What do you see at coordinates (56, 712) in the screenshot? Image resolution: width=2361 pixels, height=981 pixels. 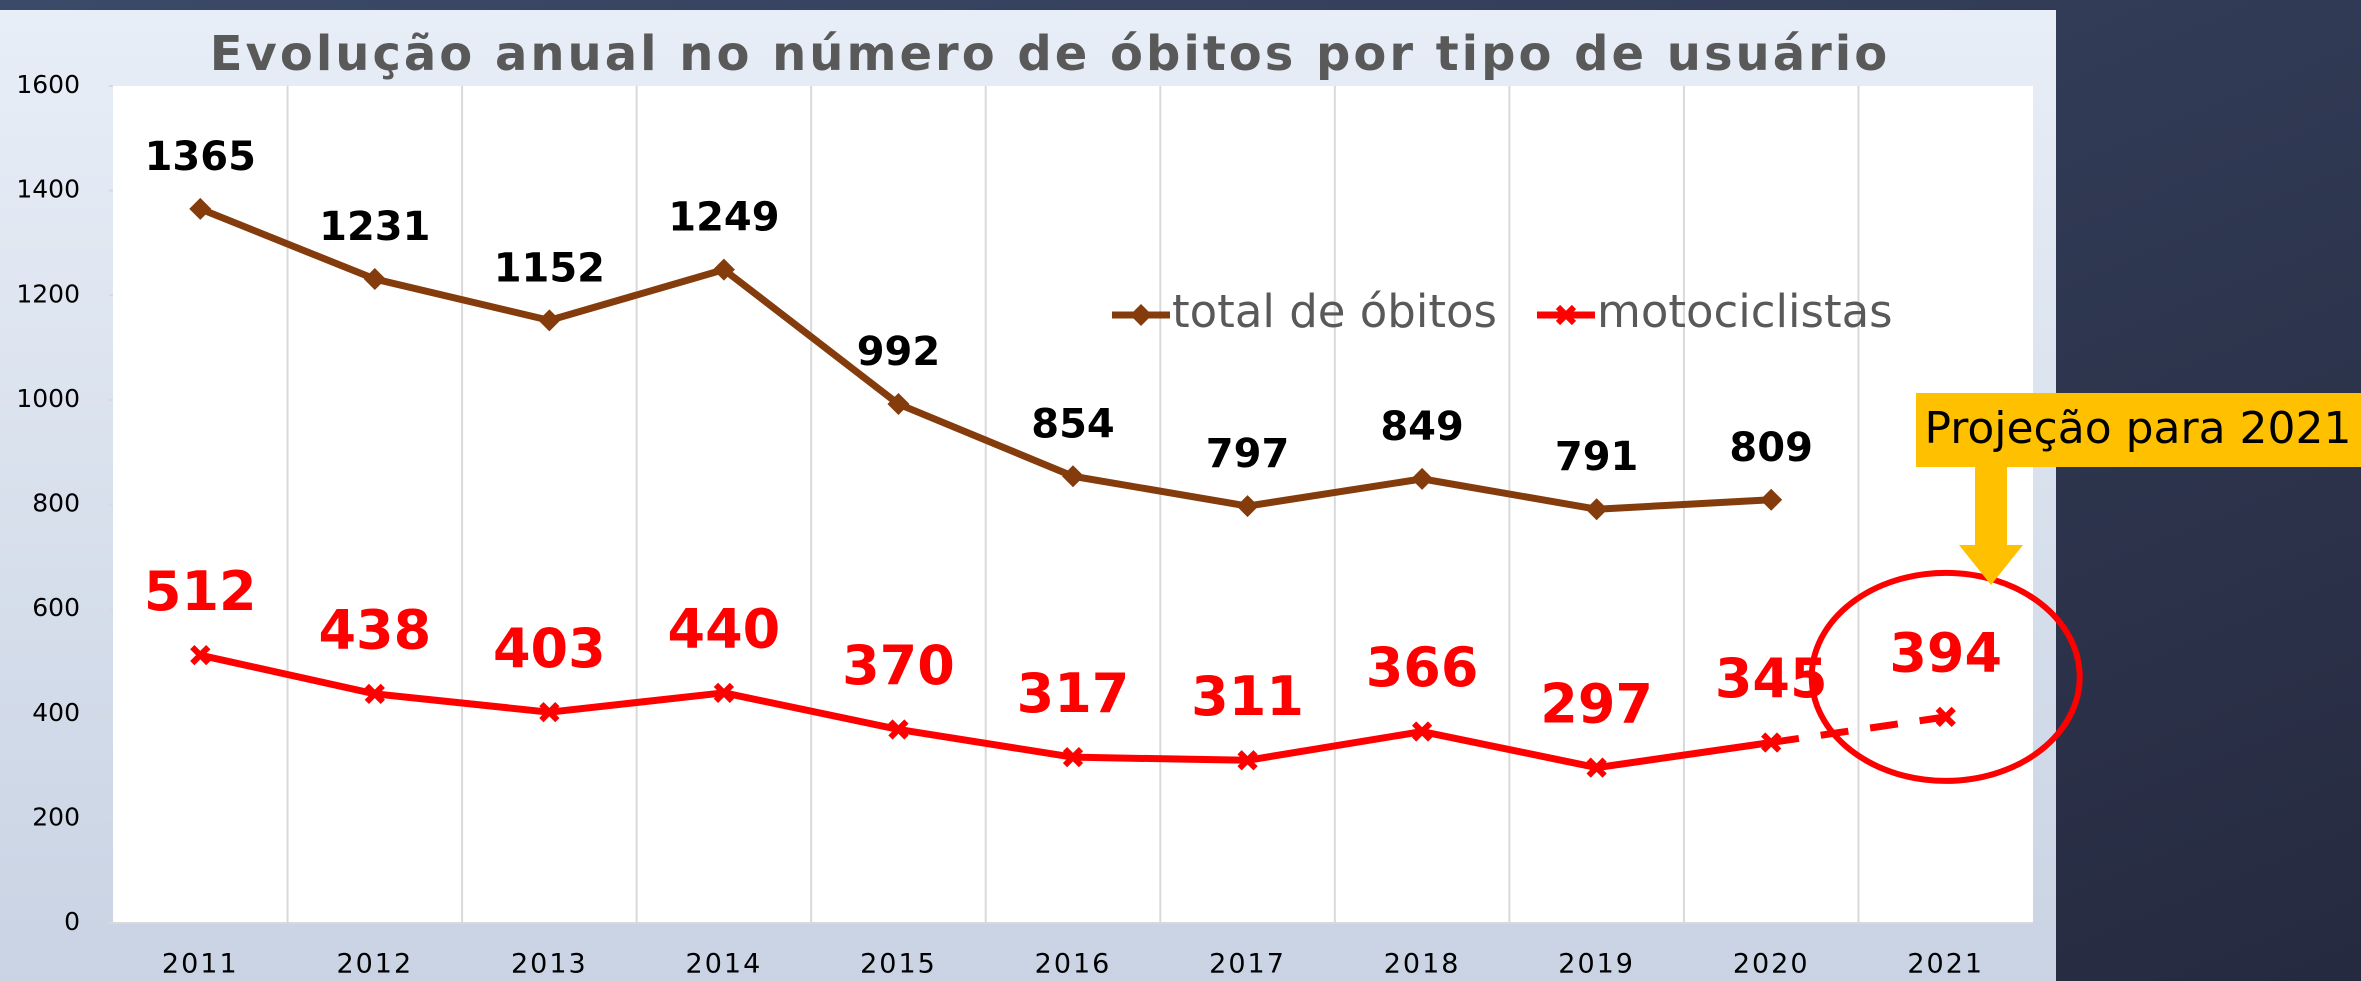 I see `y-tick-label: 400` at bounding box center [56, 712].